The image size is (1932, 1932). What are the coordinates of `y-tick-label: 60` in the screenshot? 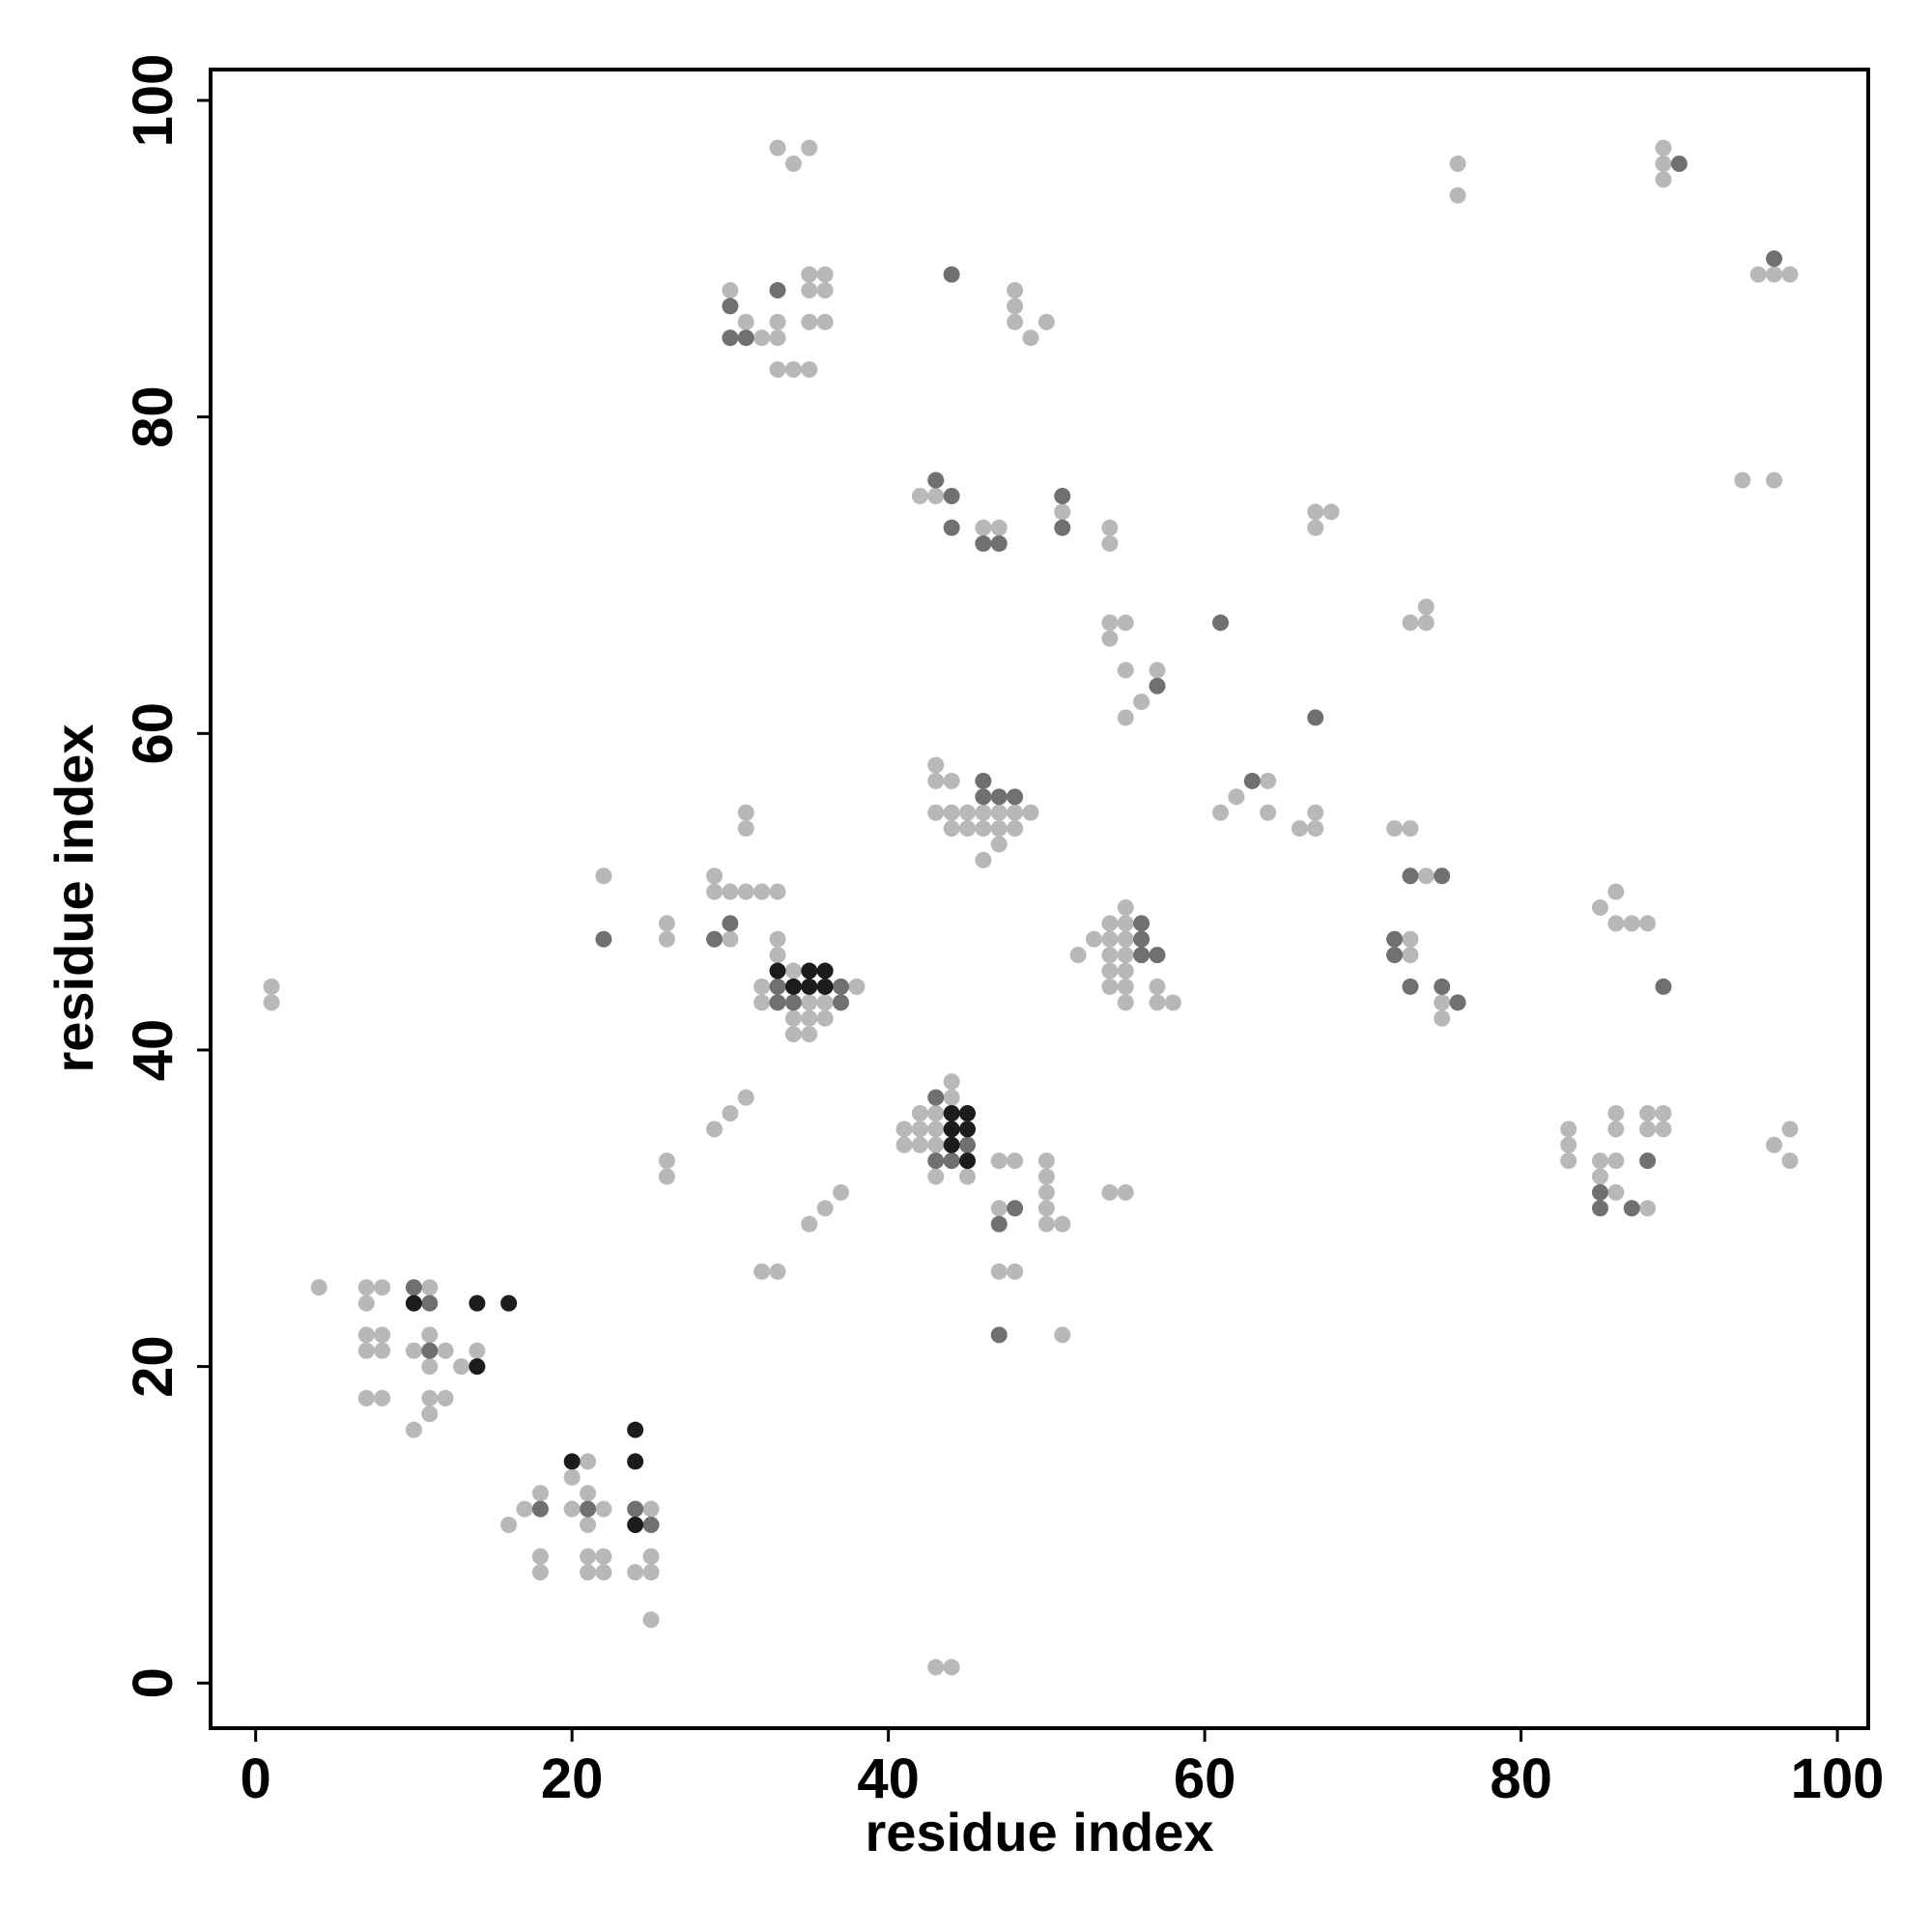 It's located at (153, 733).